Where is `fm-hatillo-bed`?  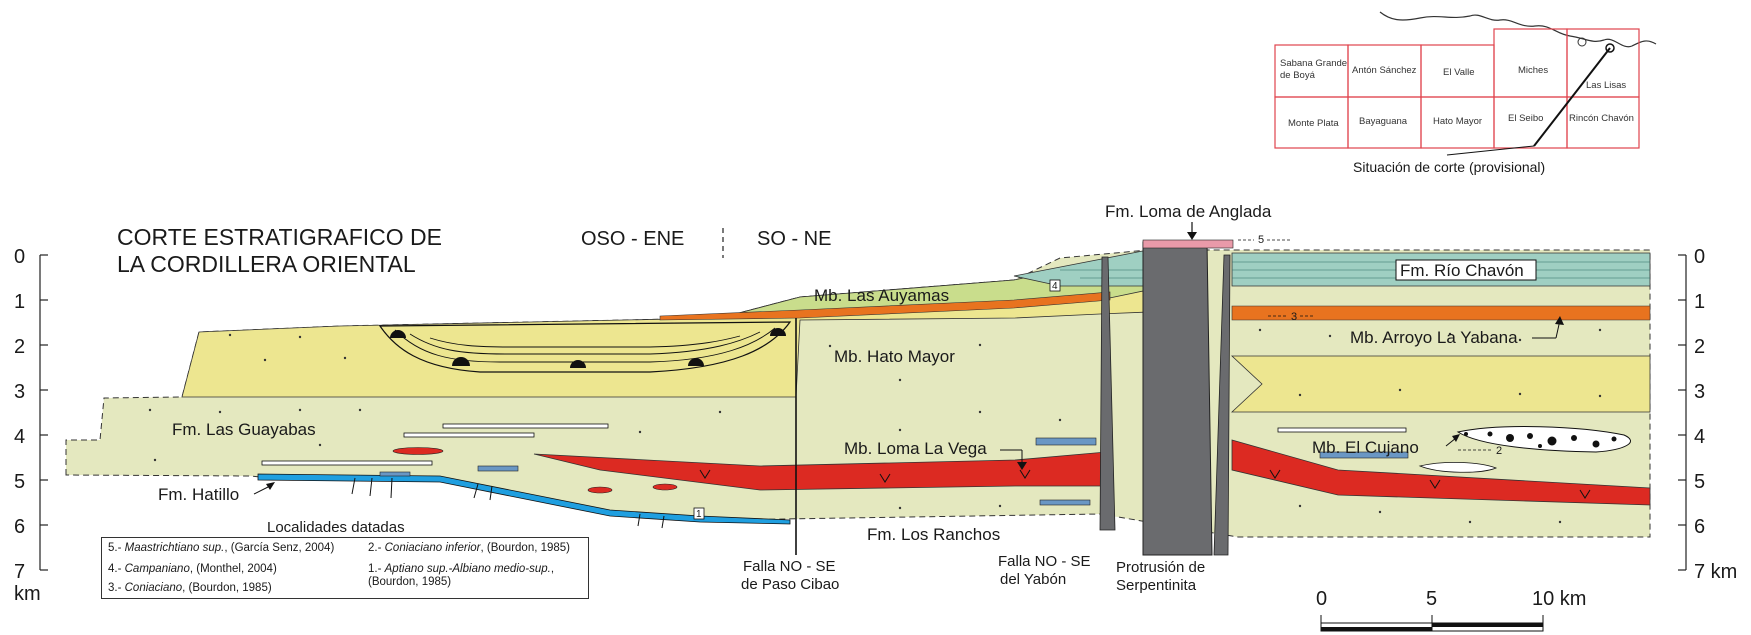
fm-hatillo-bed is located at coordinates (524, 499).